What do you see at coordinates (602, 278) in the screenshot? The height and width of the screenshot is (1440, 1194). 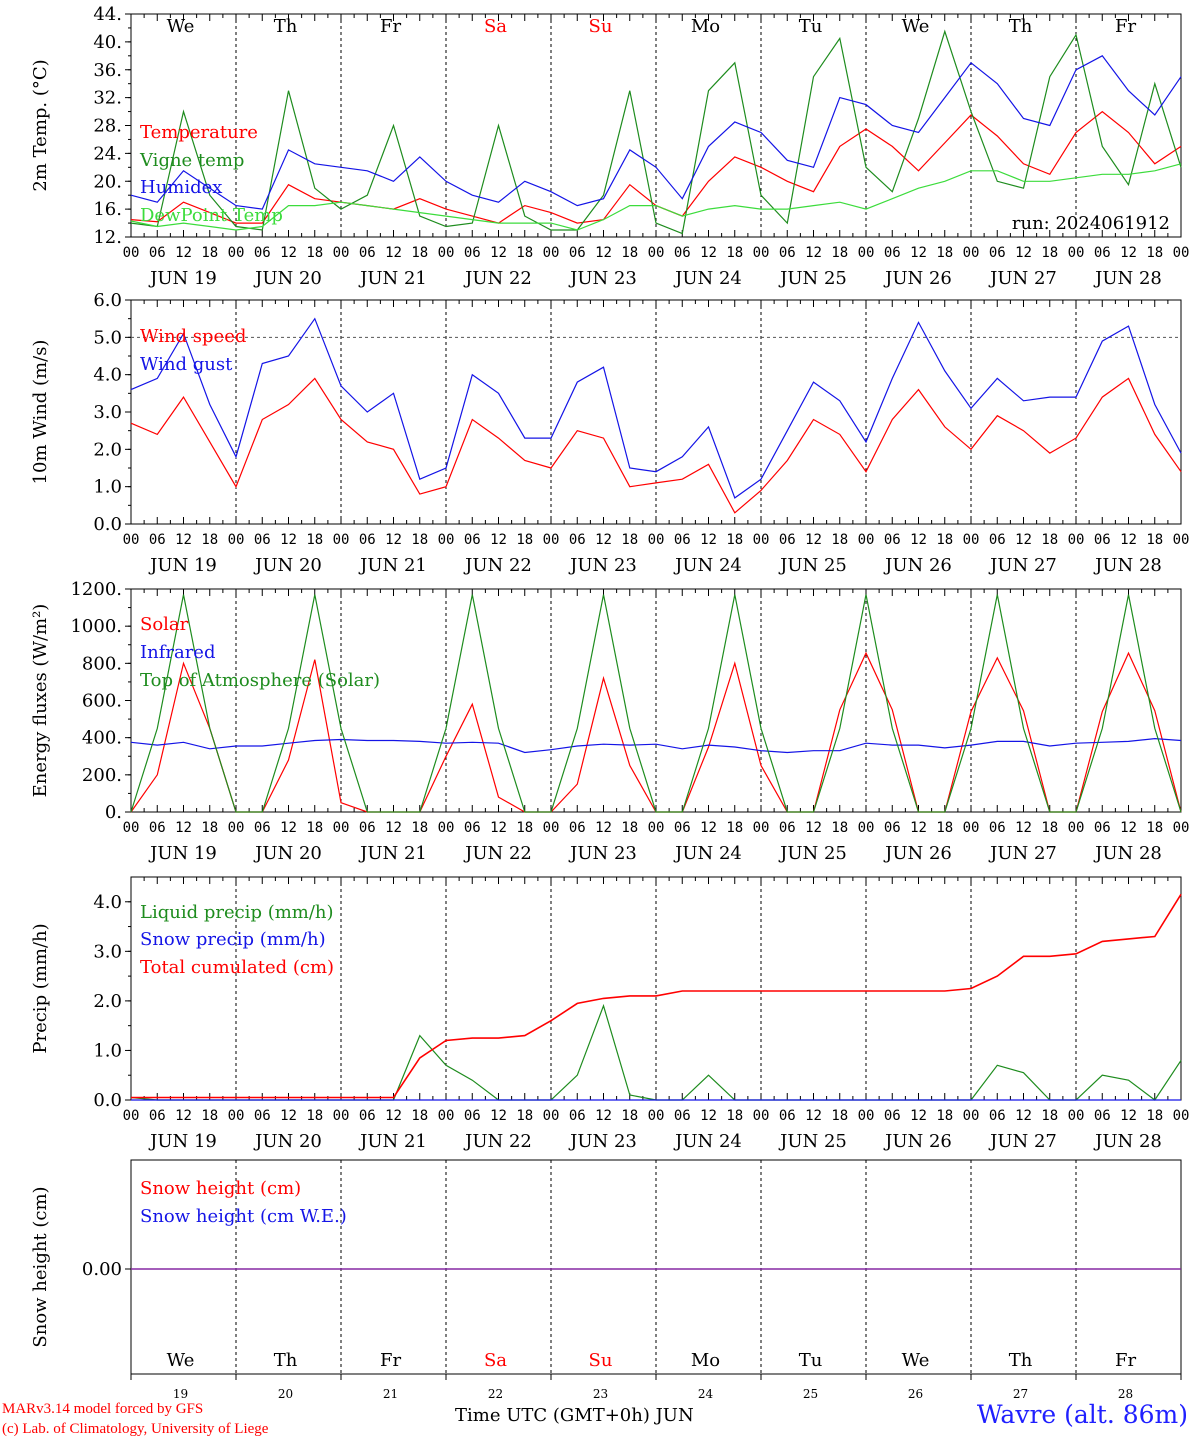 I see `date-label: JUN 23` at bounding box center [602, 278].